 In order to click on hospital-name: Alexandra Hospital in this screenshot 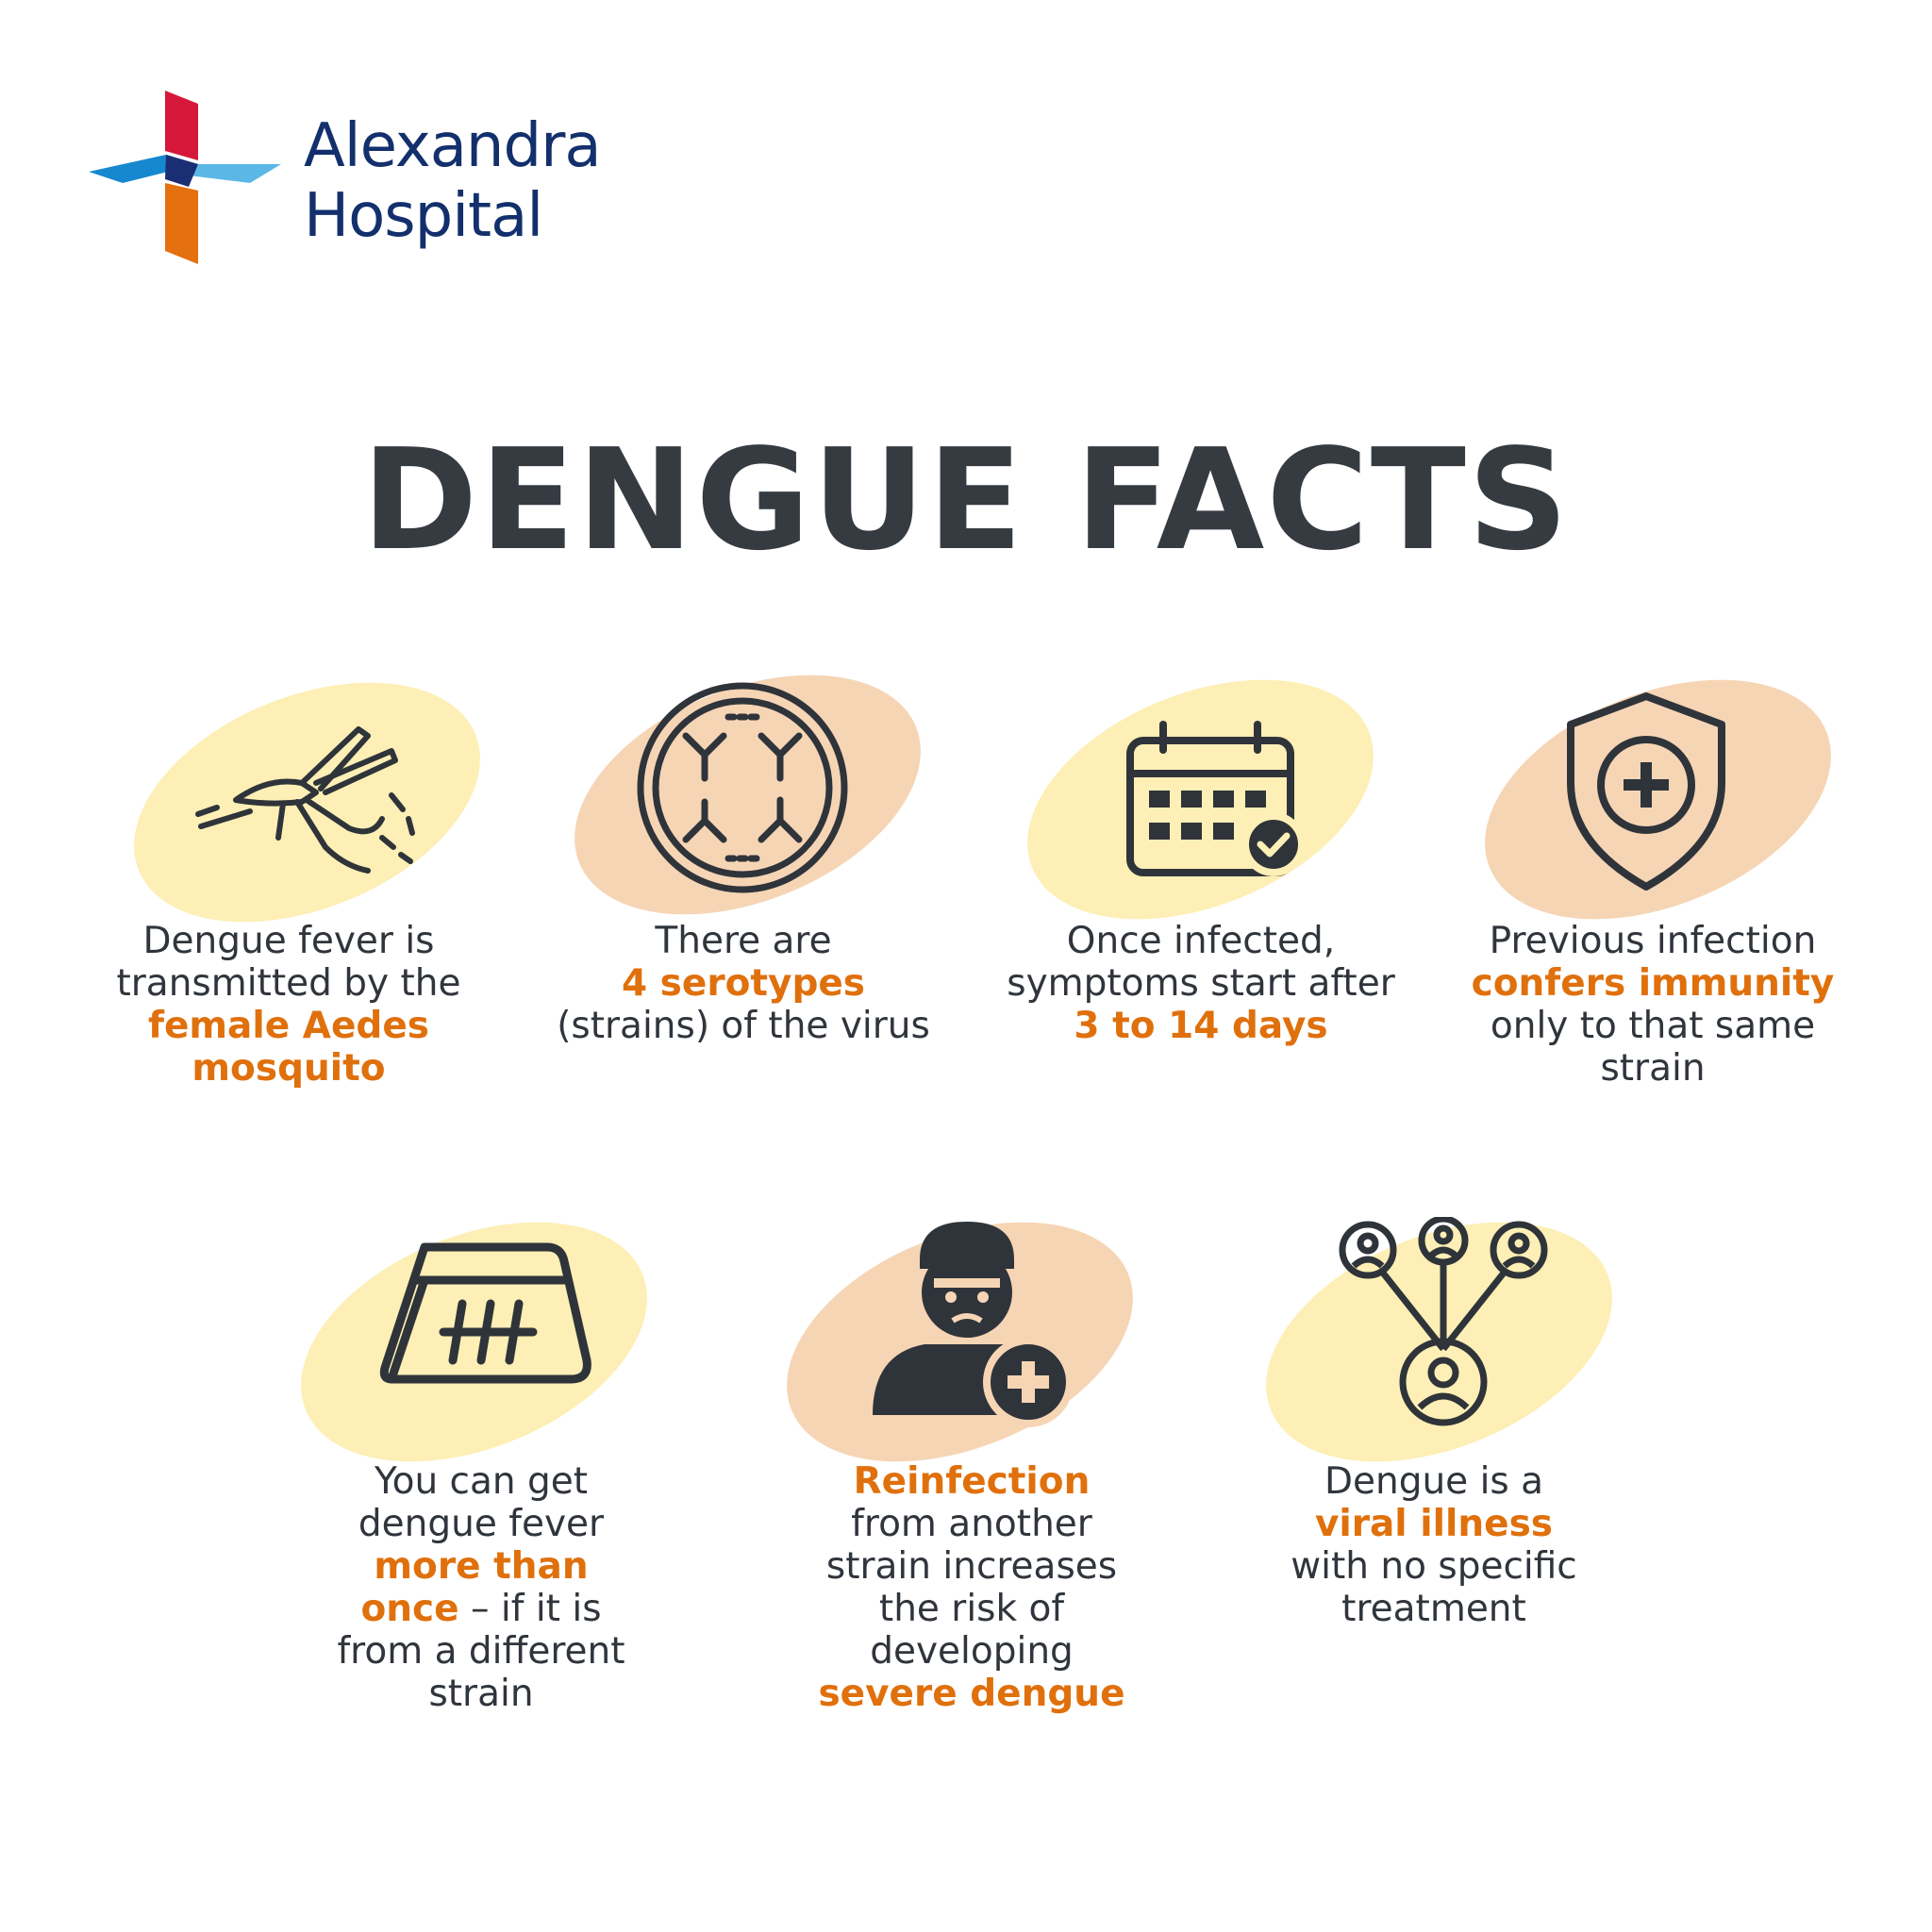, I will do `click(453, 181)`.